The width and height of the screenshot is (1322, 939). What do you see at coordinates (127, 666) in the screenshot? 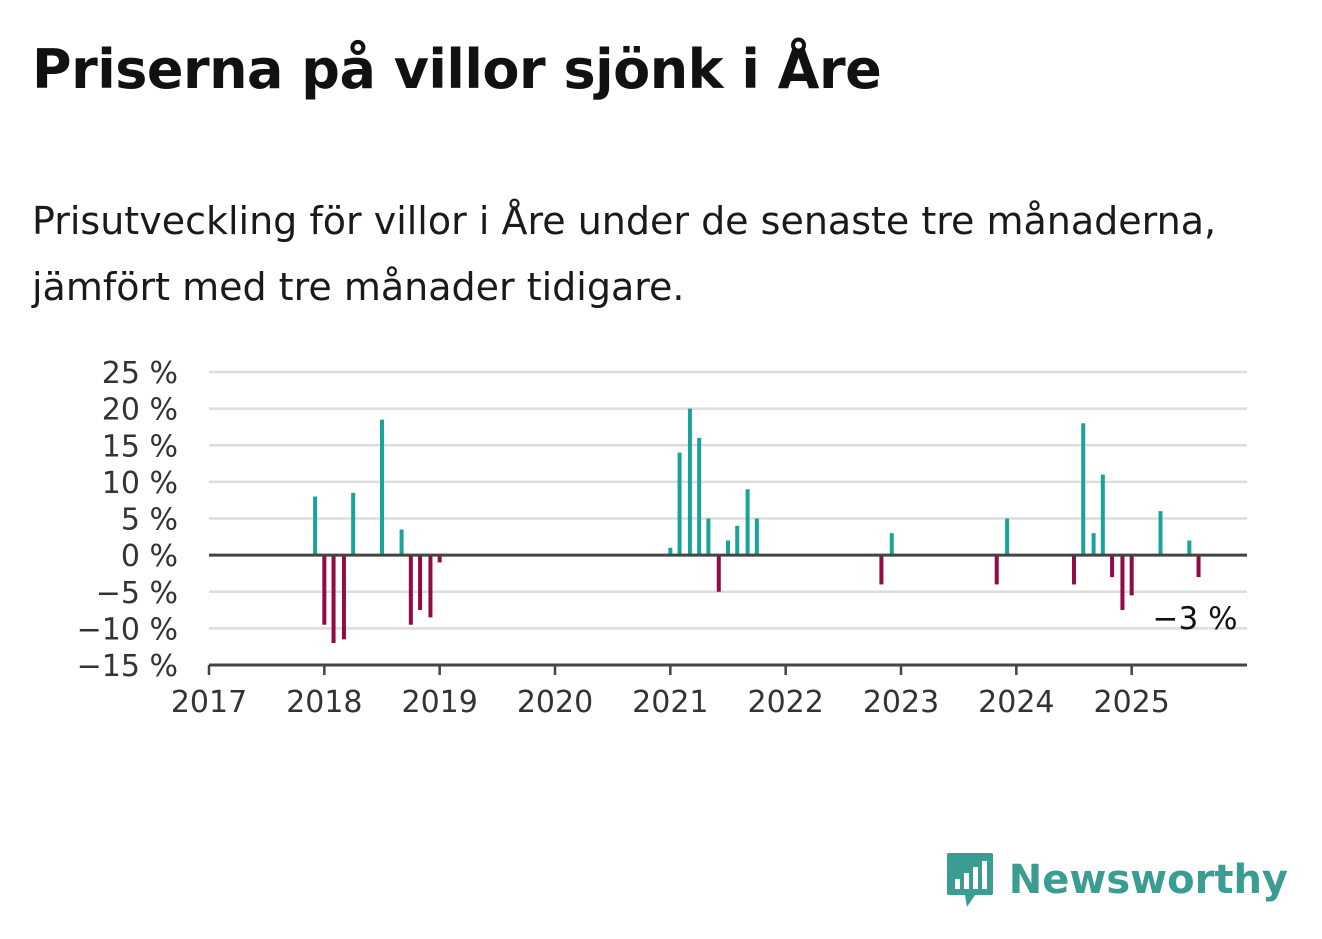
I see `y-tick-label: −15 %` at bounding box center [127, 666].